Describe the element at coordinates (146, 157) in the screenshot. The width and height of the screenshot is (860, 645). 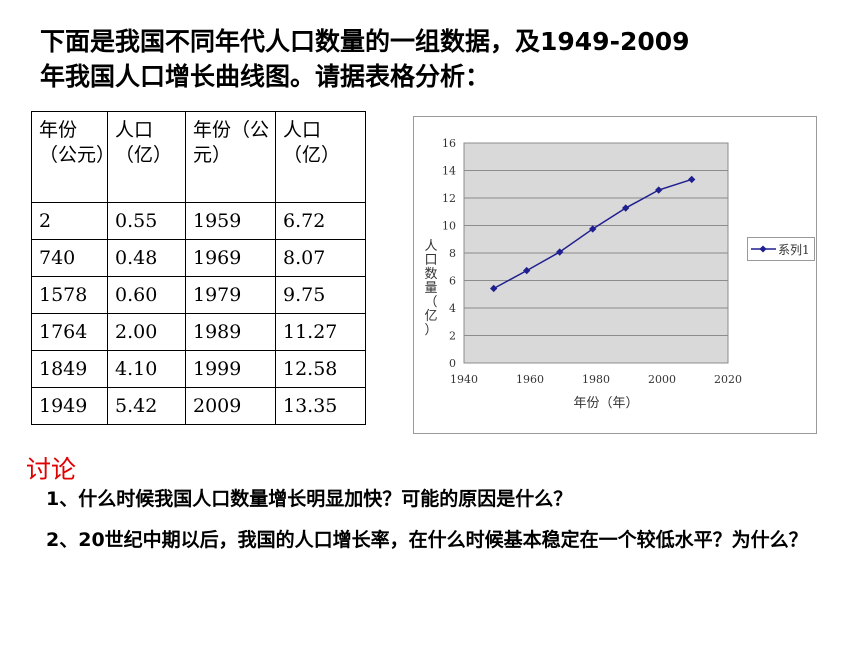
I see `header-population-1: 人口（亿）` at that location.